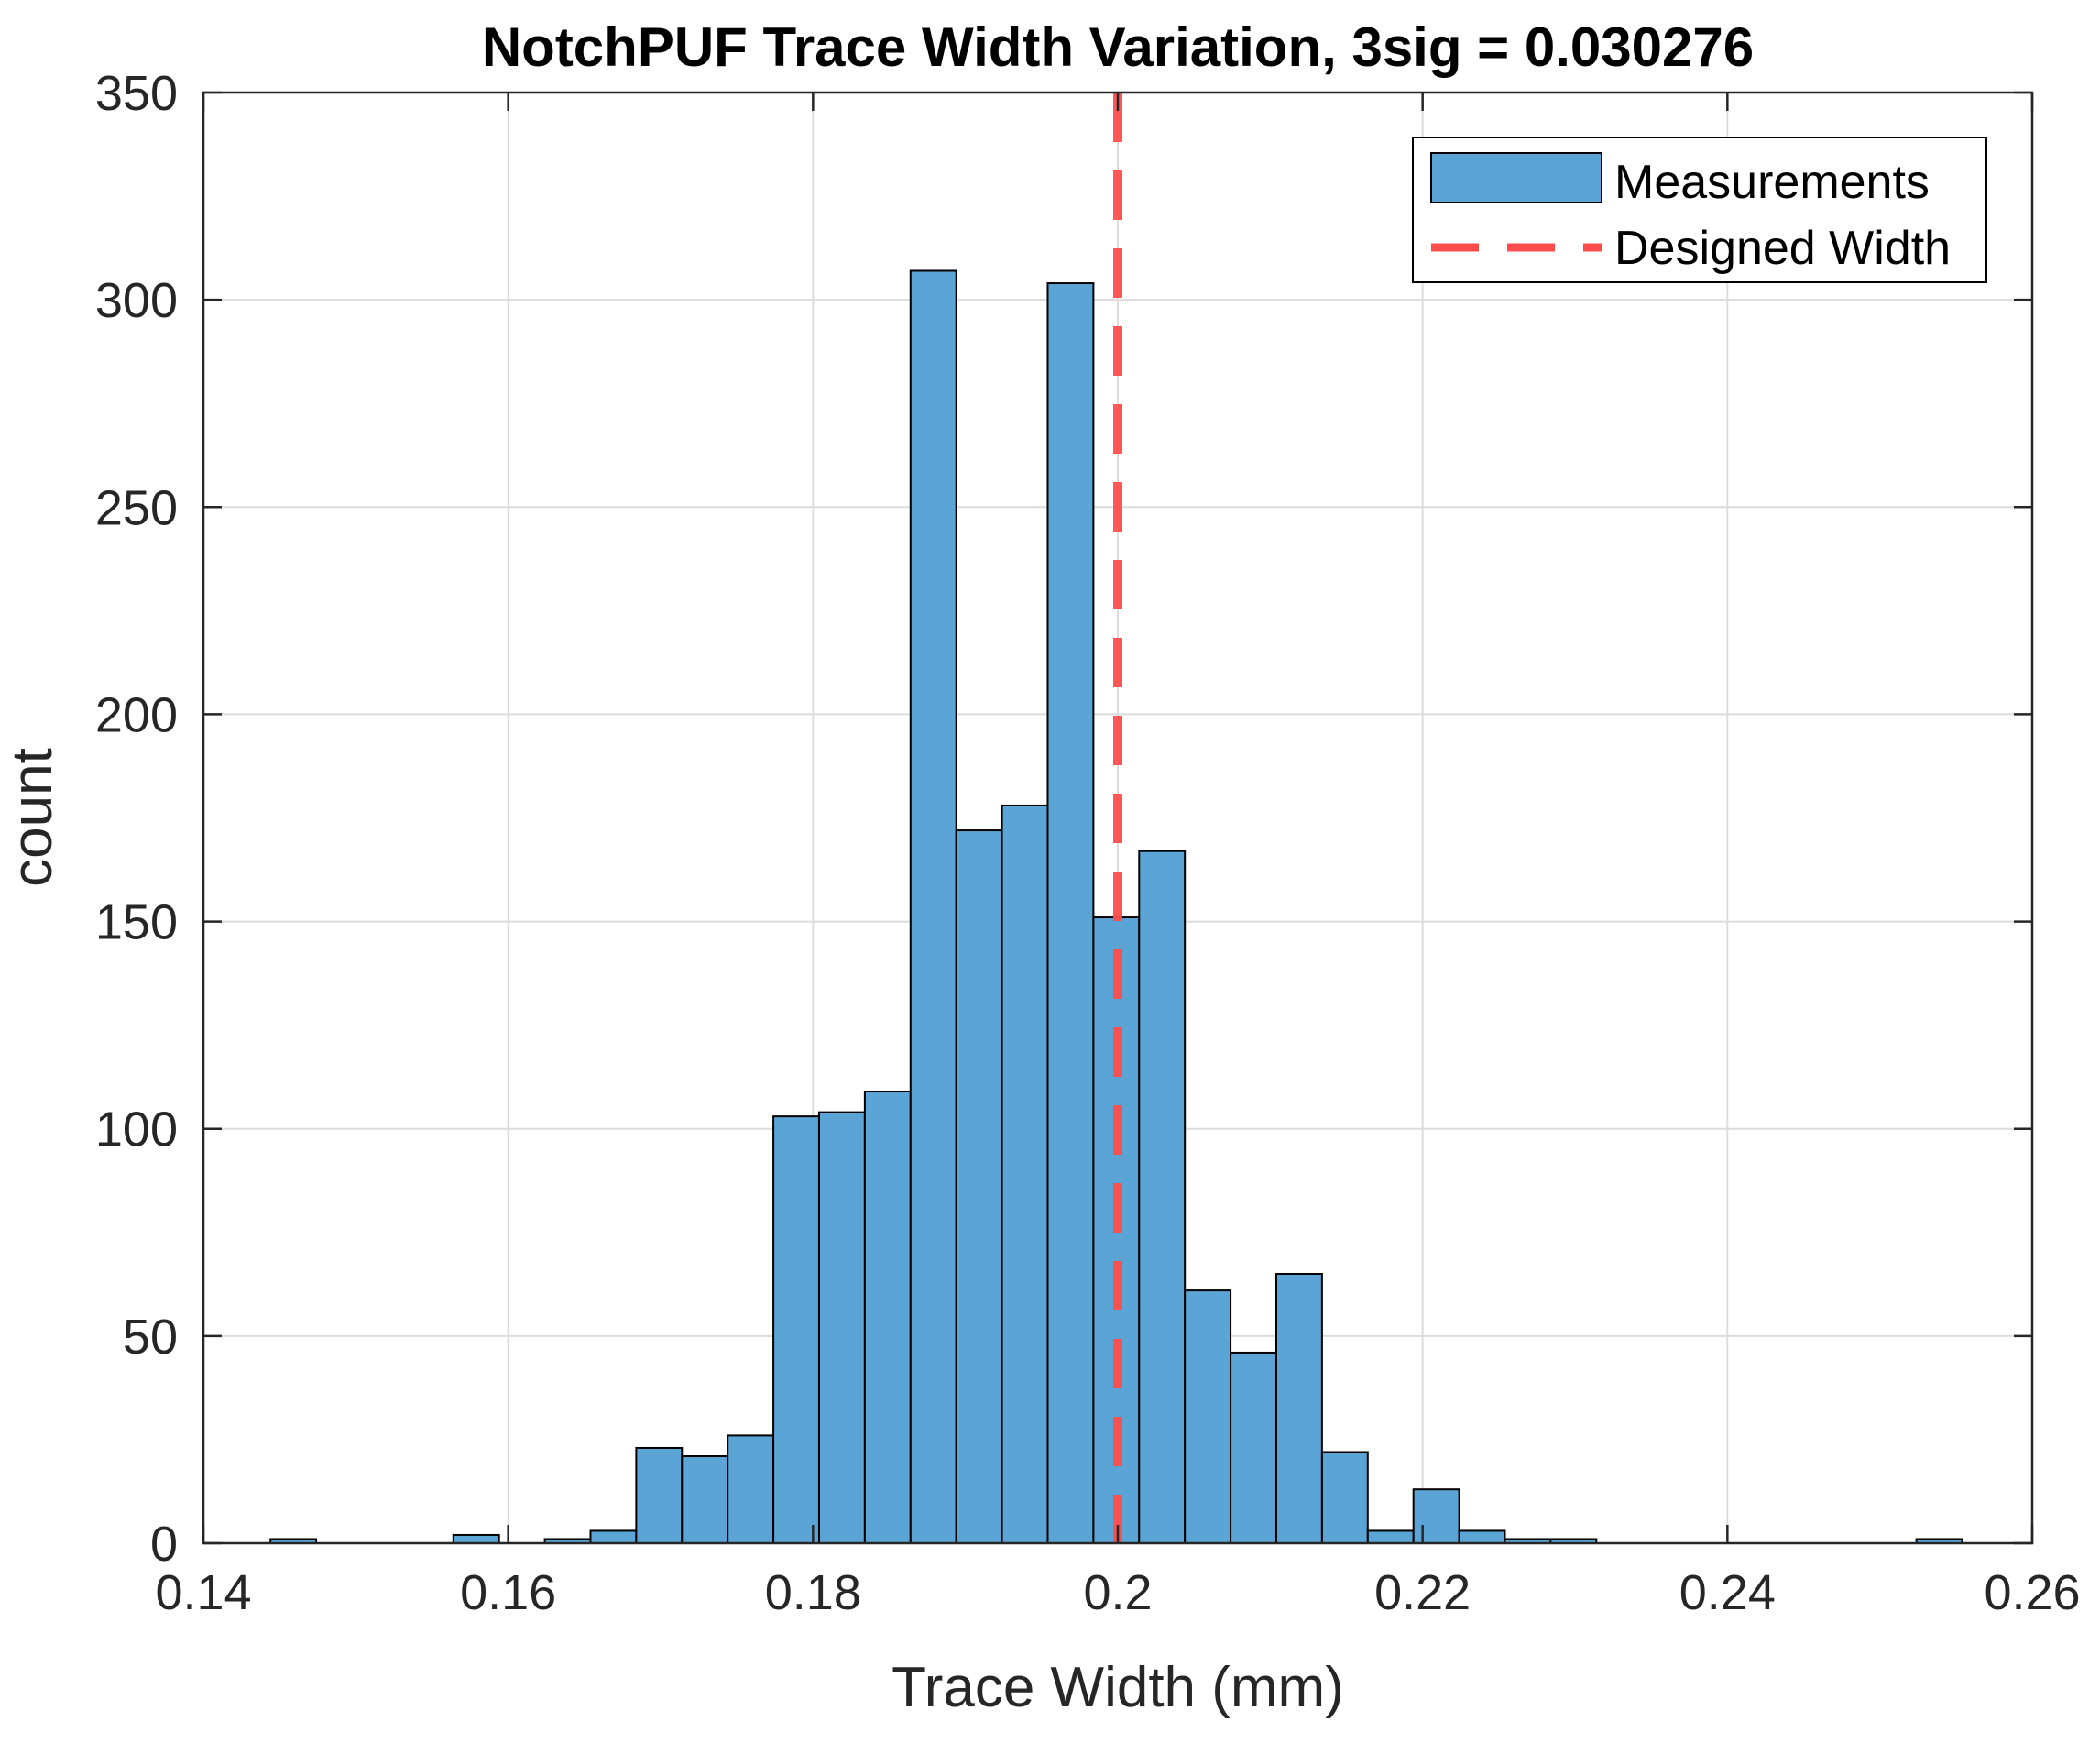 The height and width of the screenshot is (1743, 2100). Describe the element at coordinates (150, 1337) in the screenshot. I see `y-tick-label: 50` at that location.